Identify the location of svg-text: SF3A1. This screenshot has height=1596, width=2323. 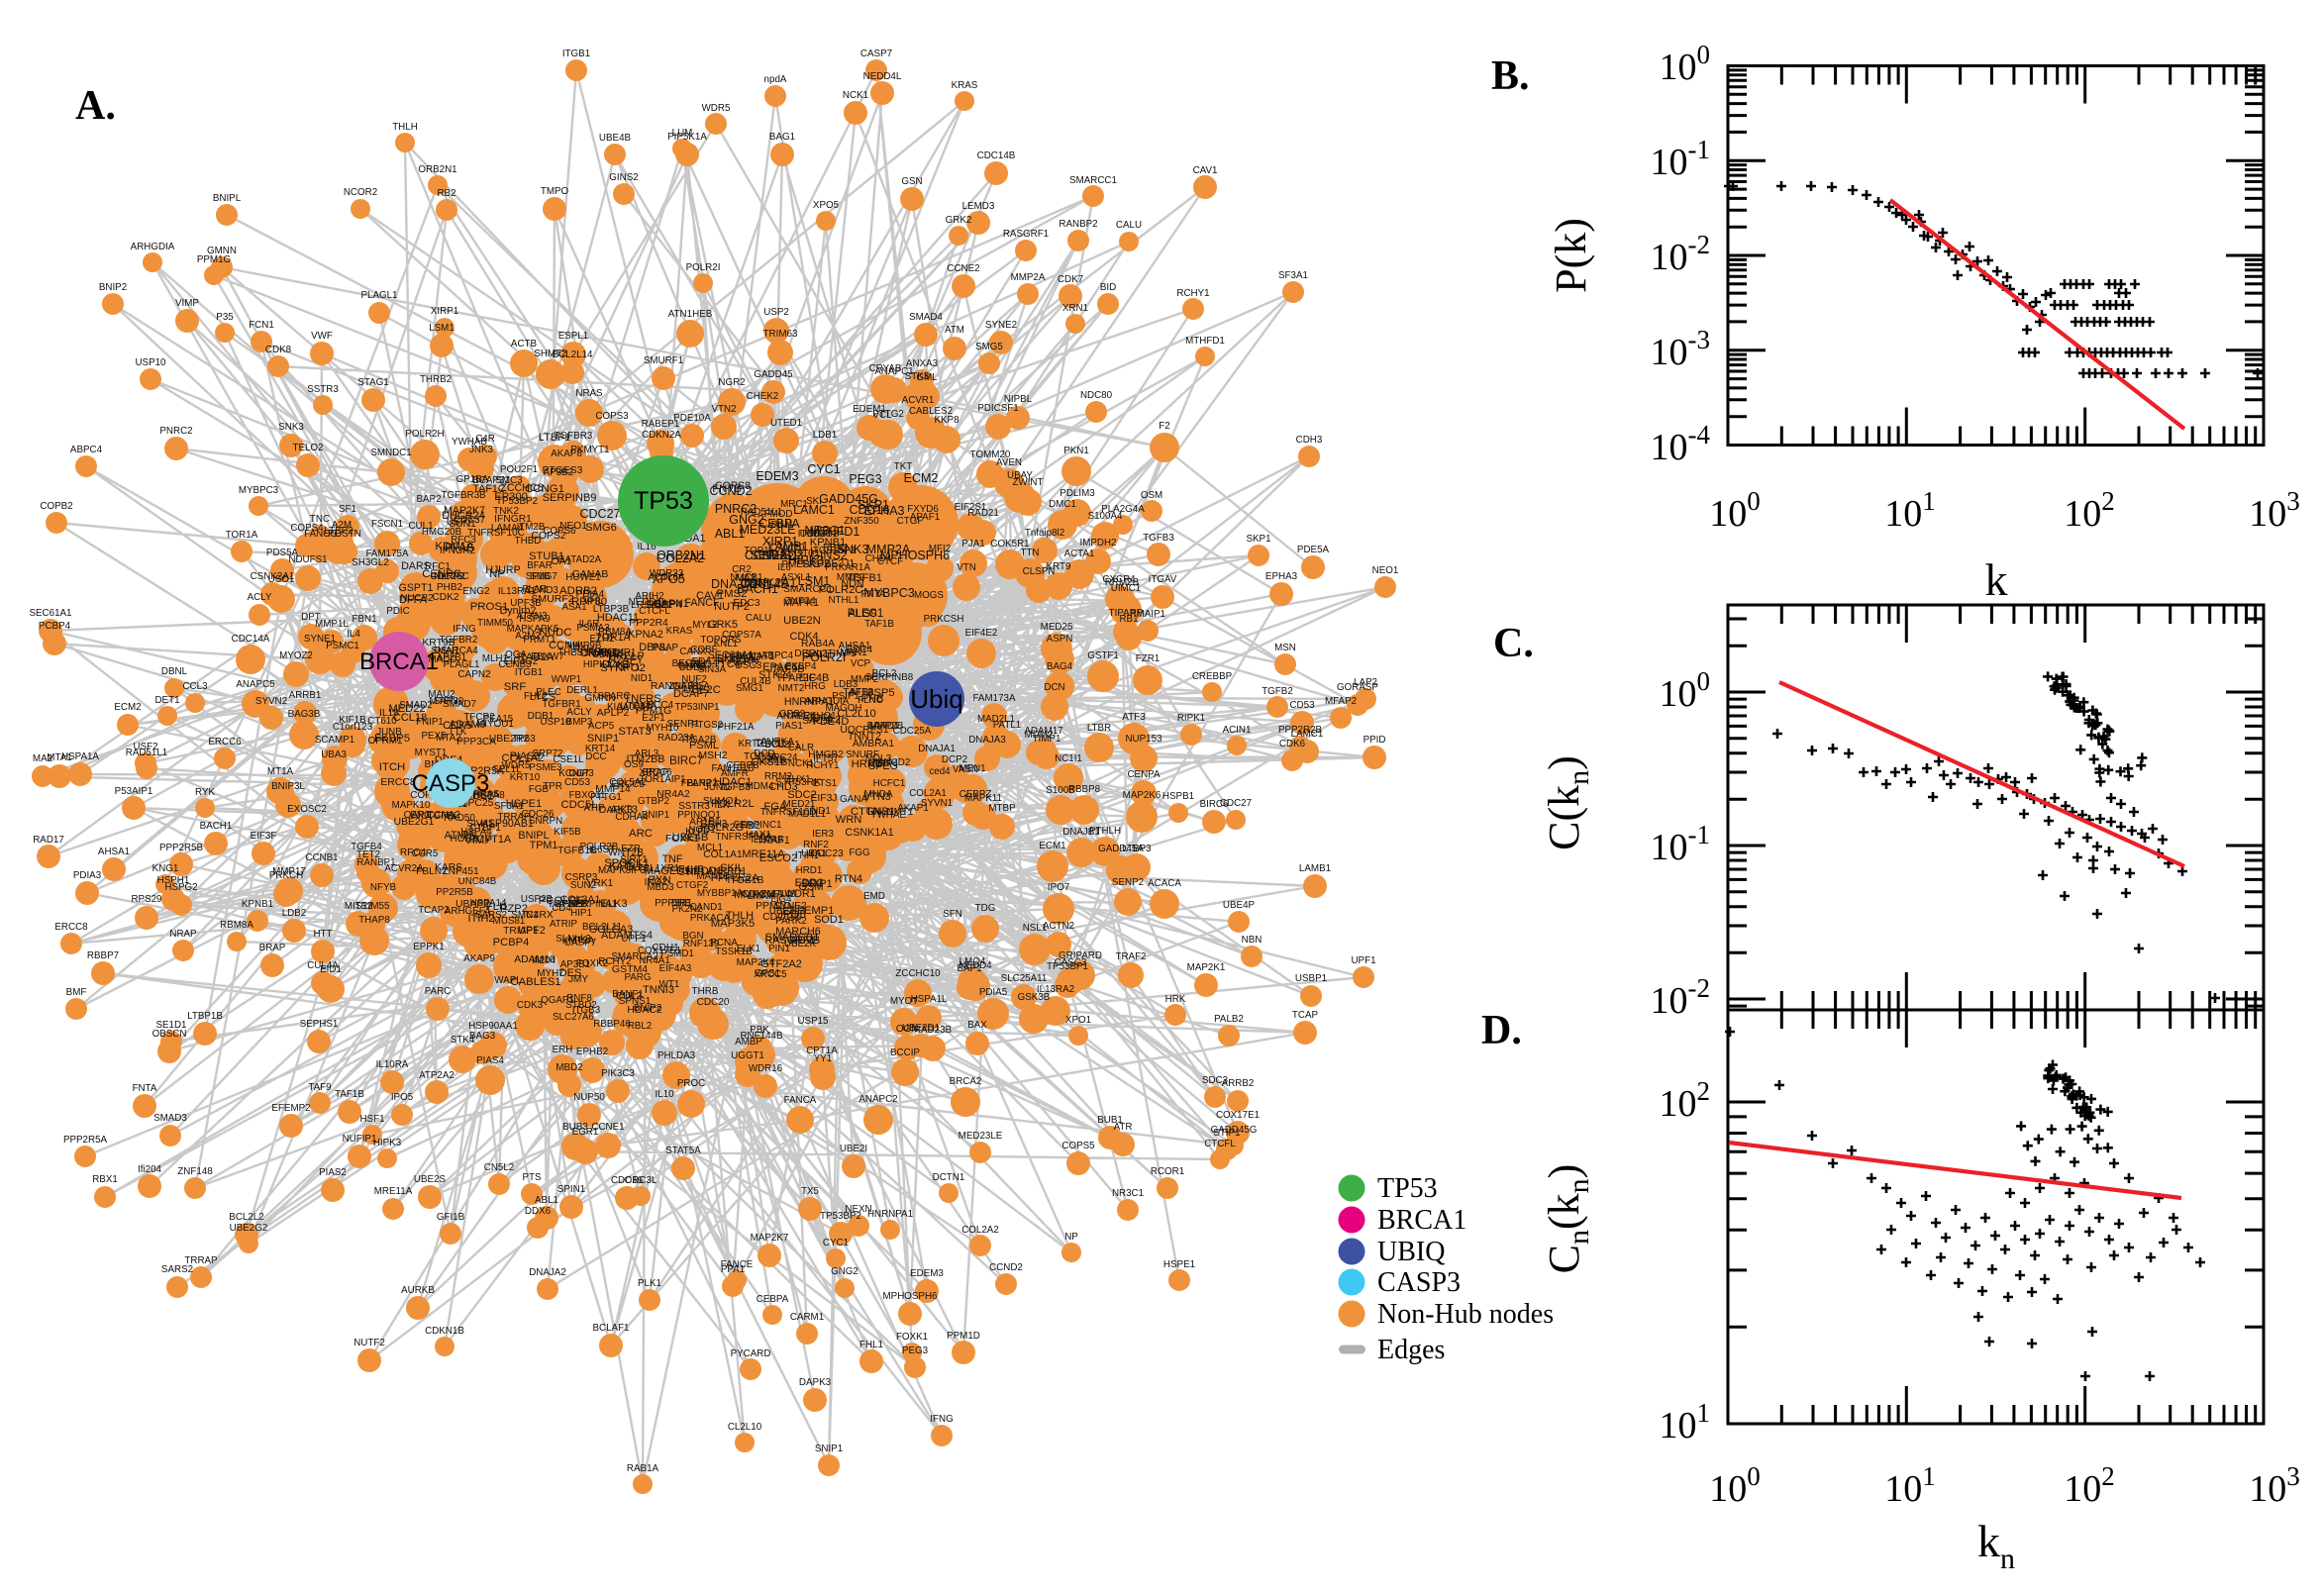
(1293, 275).